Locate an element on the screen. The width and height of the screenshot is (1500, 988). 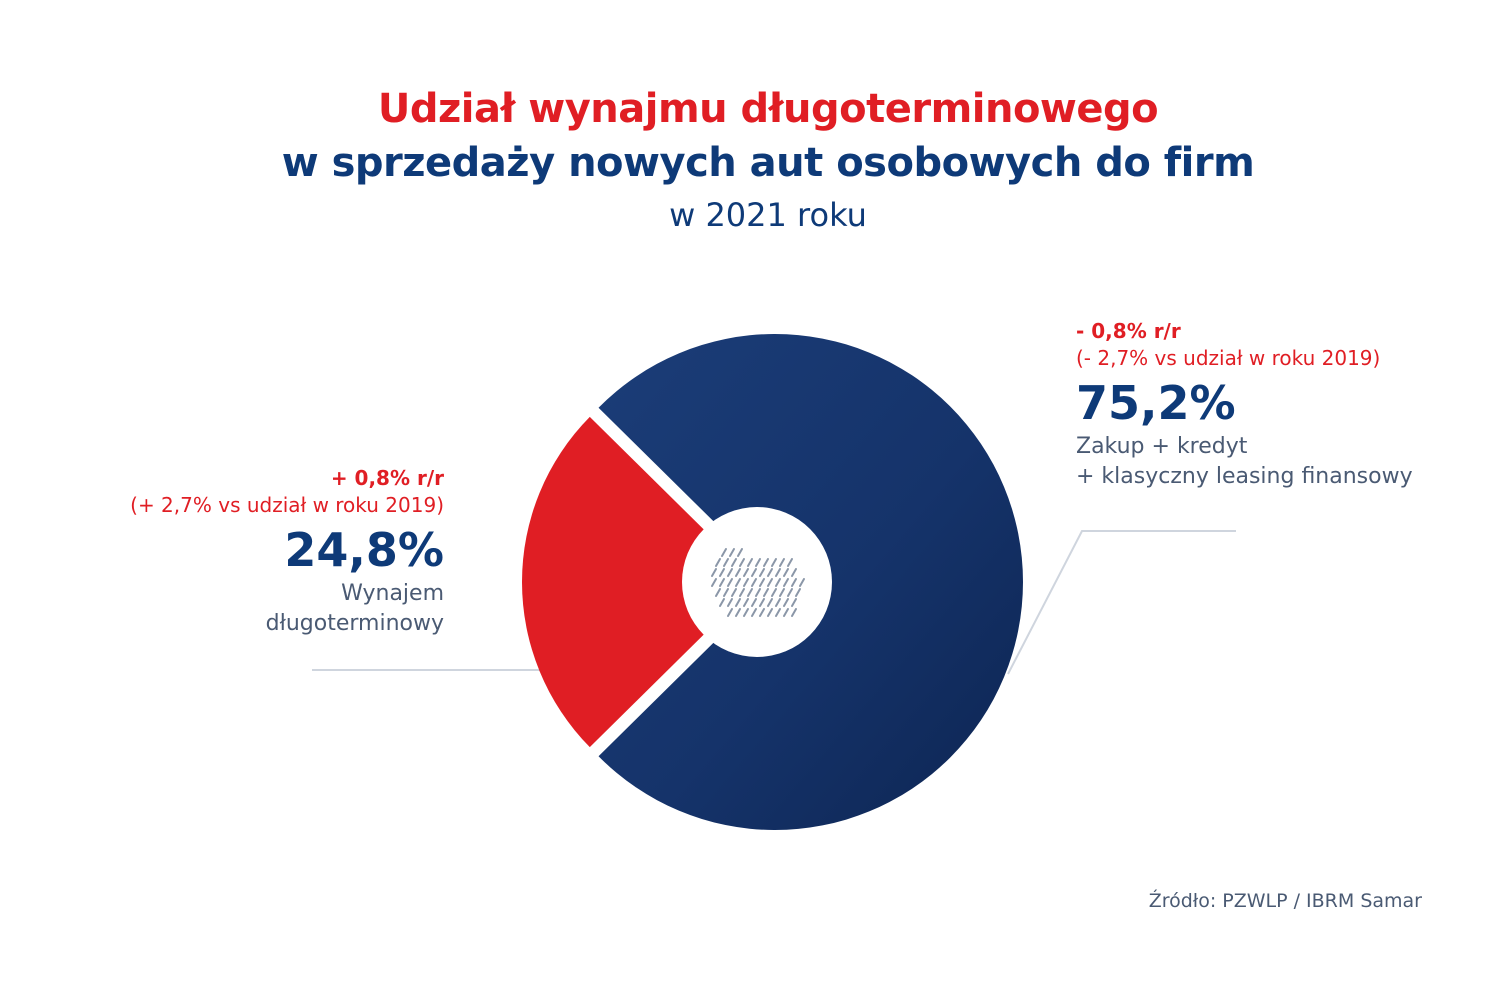
chart-subtitle: w 2021 roku is located at coordinates (768, 215).